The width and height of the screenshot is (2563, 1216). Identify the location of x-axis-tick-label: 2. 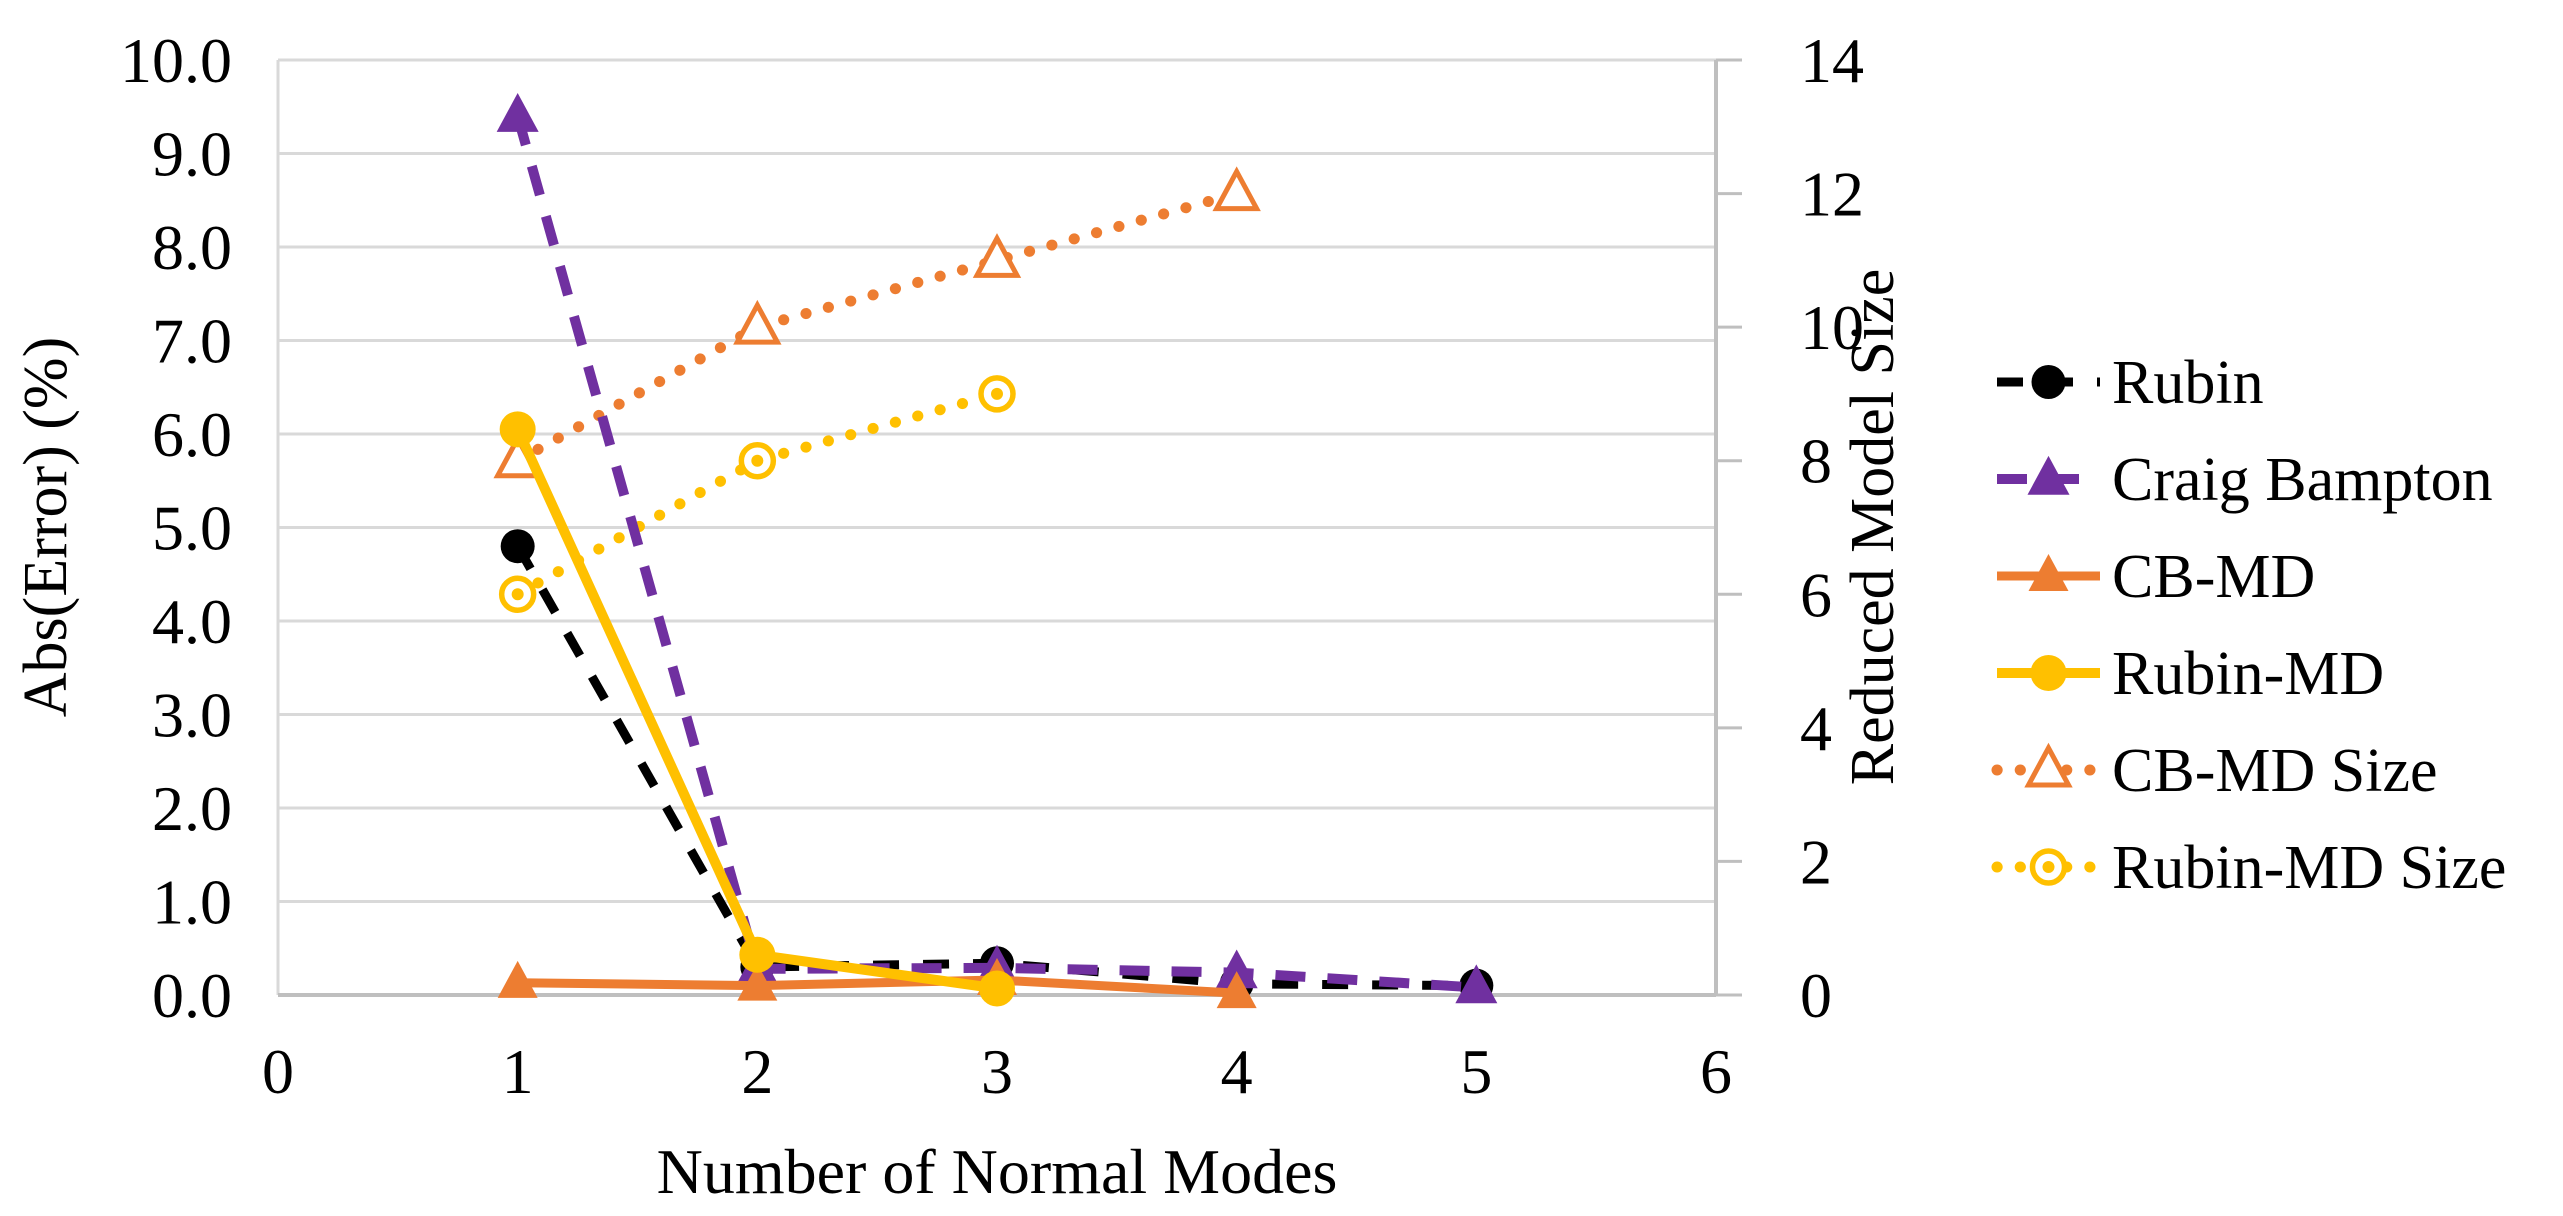
(757, 1071).